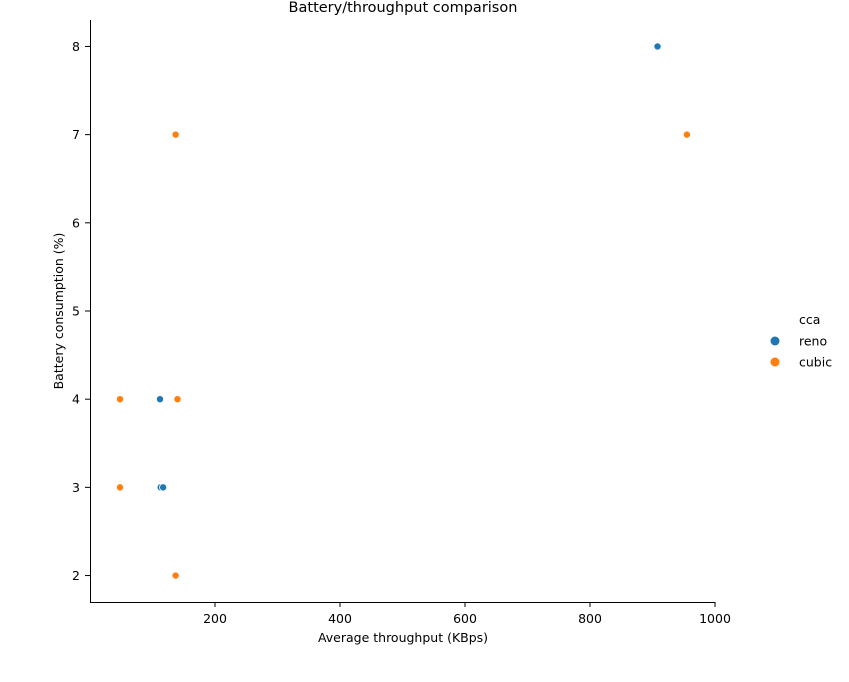  I want to click on y-tick-label: 7, so click(76, 134).